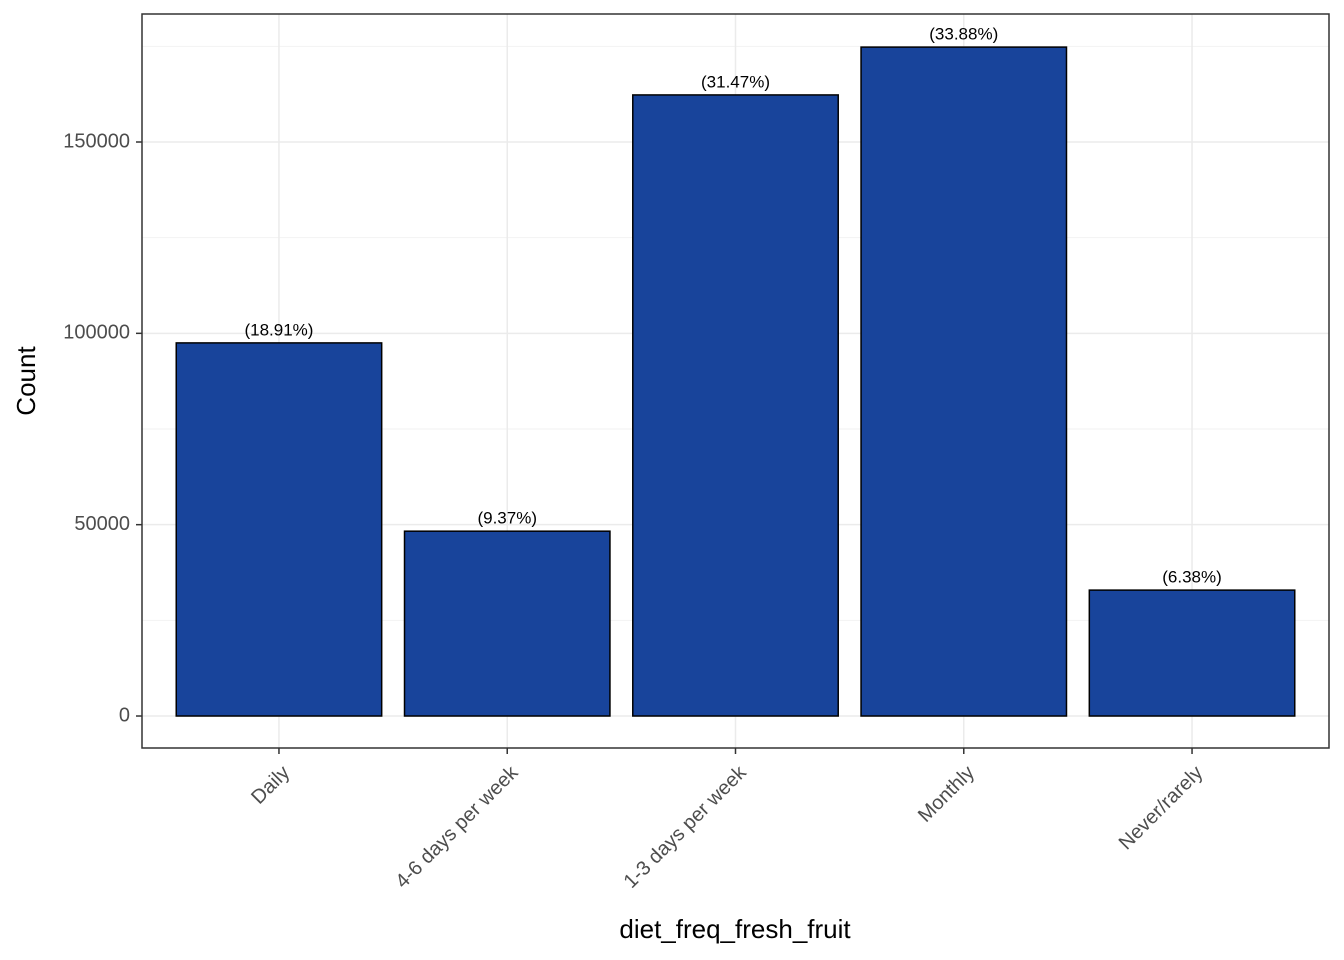 This screenshot has height=960, width=1344. What do you see at coordinates (1192, 577) in the screenshot?
I see `bar-label: (6.38%)` at bounding box center [1192, 577].